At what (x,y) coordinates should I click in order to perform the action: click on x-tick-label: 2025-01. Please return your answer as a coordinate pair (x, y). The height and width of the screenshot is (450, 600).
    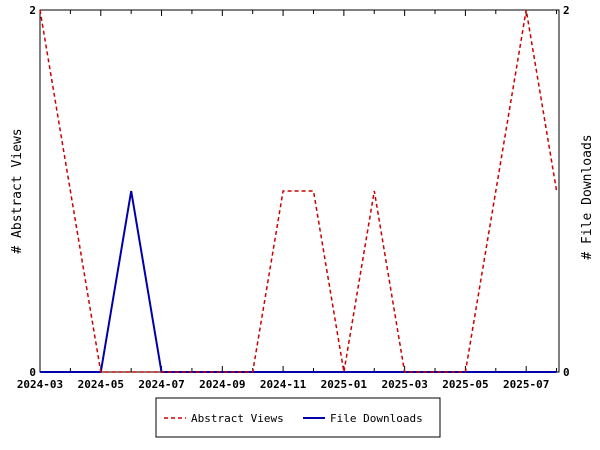
    Looking at the image, I should click on (344, 384).